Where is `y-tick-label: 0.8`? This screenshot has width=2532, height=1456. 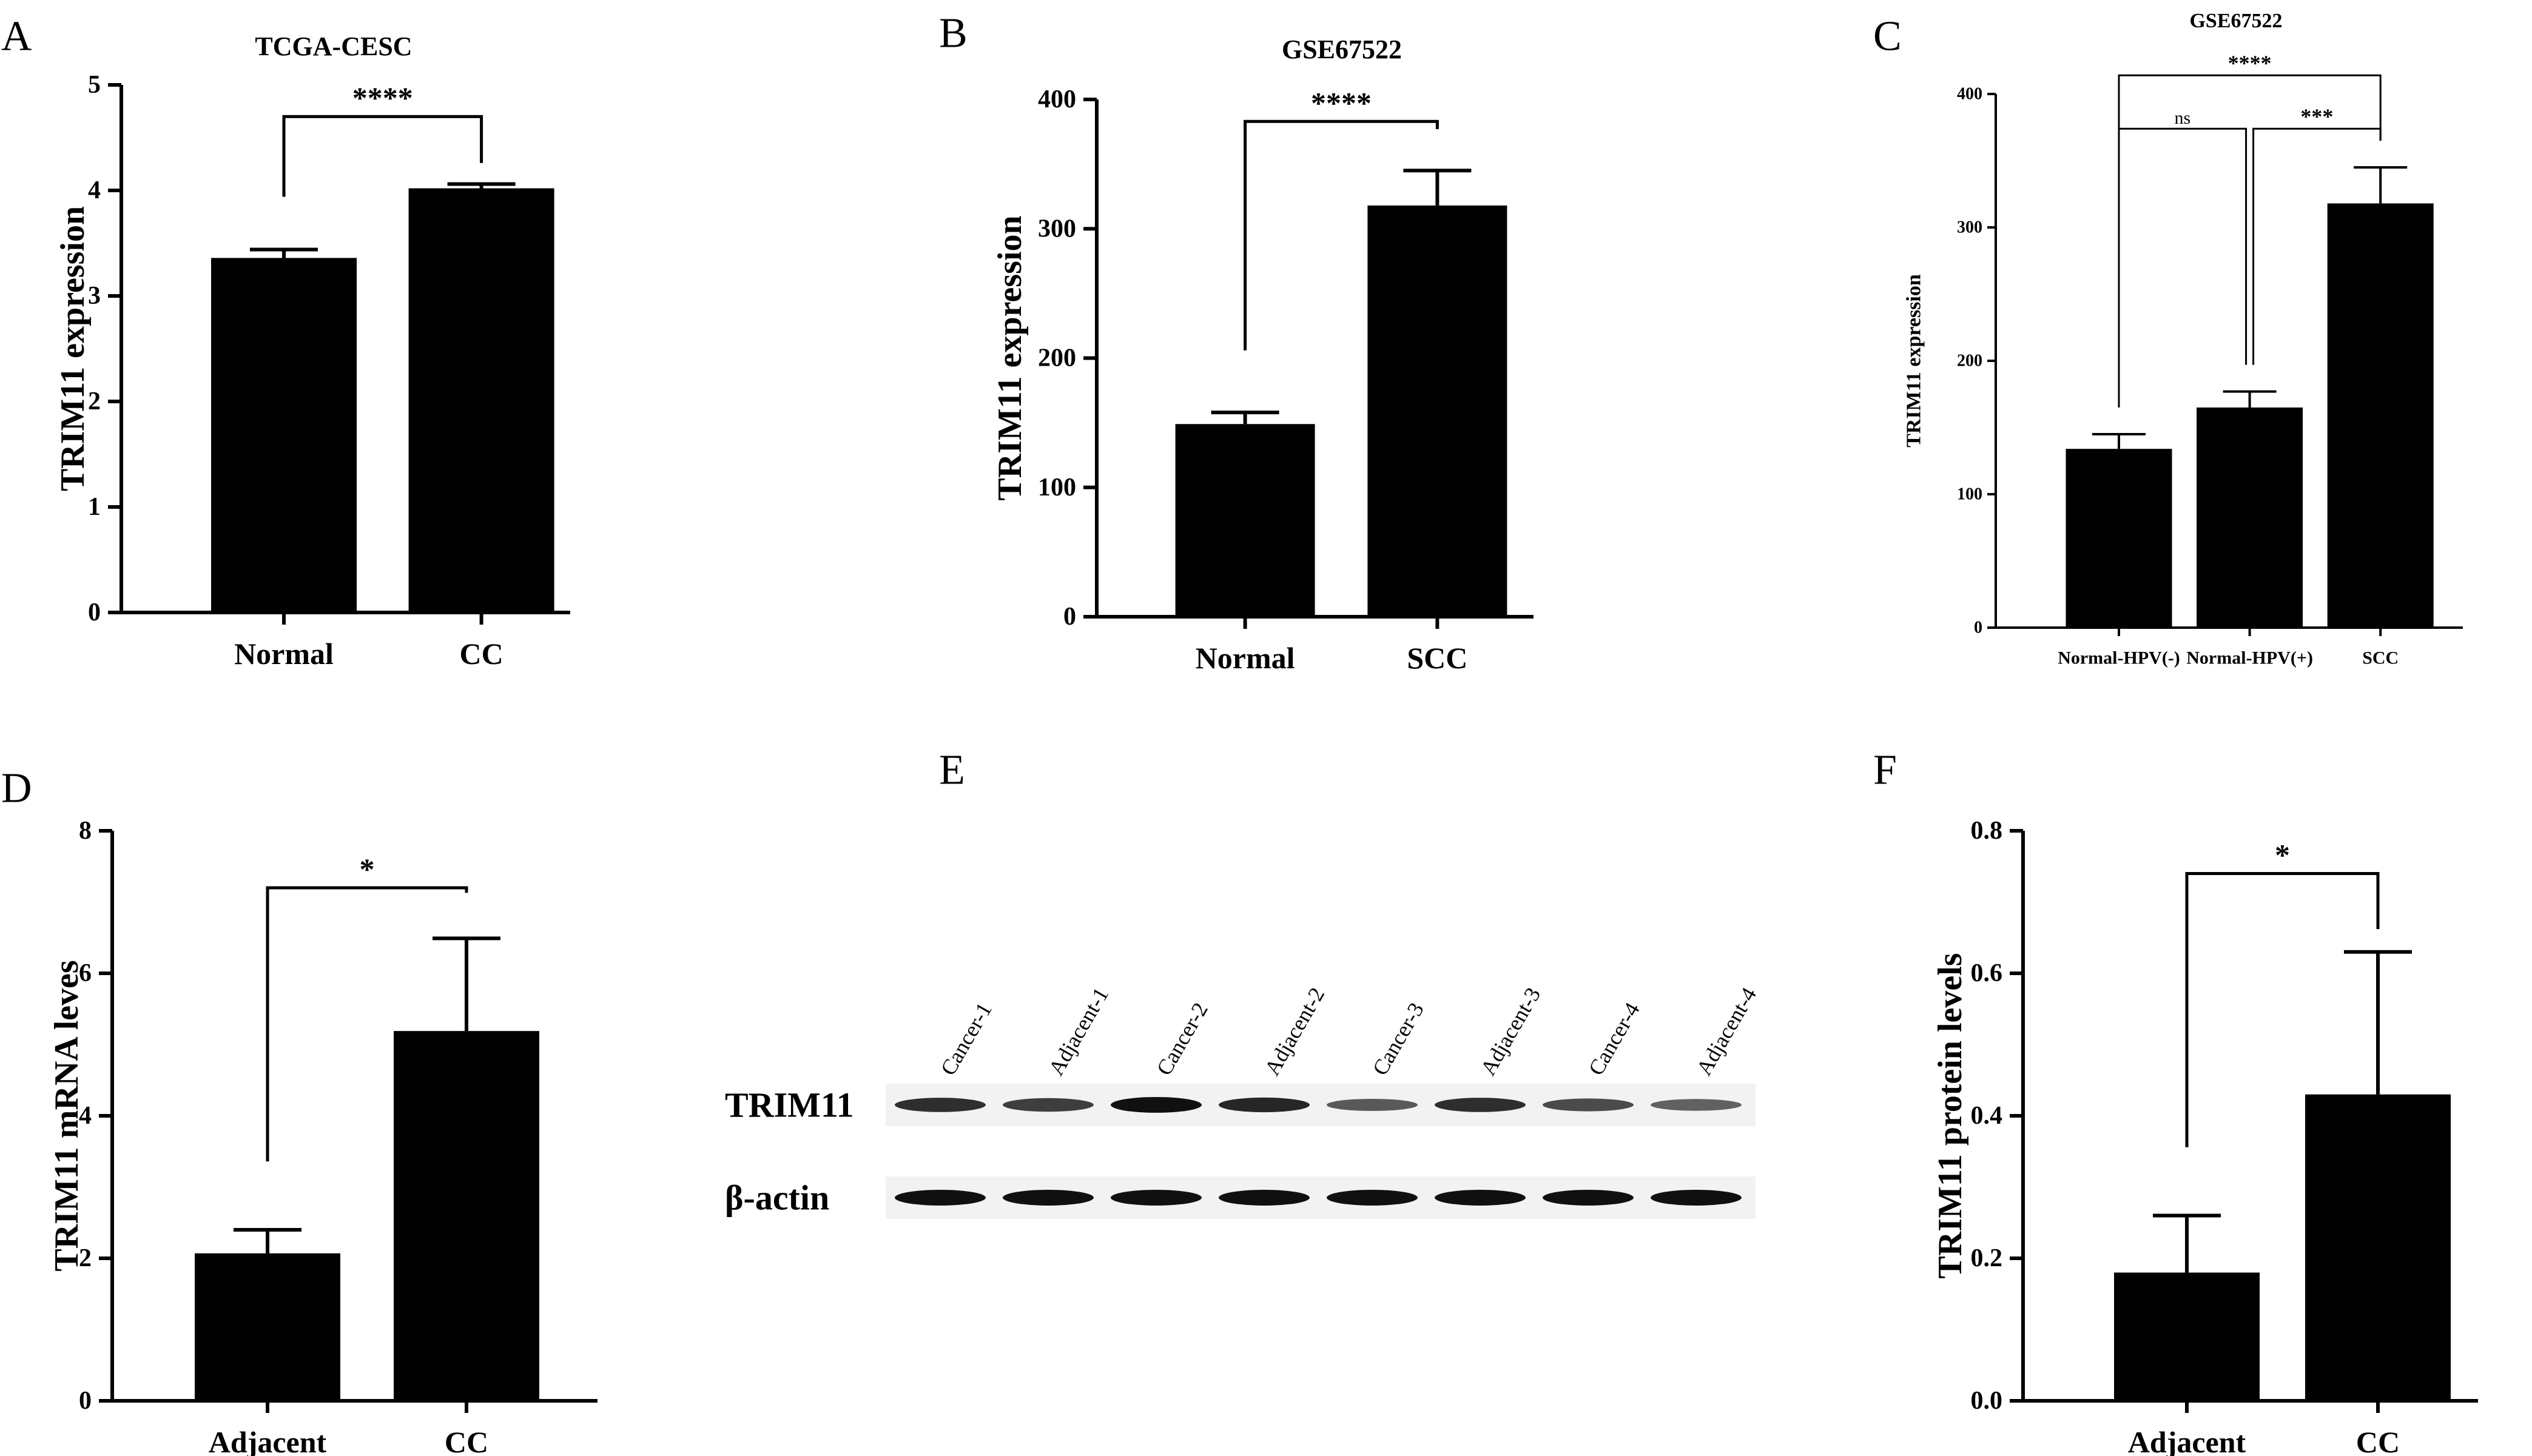
y-tick-label: 0.8 is located at coordinates (1987, 831).